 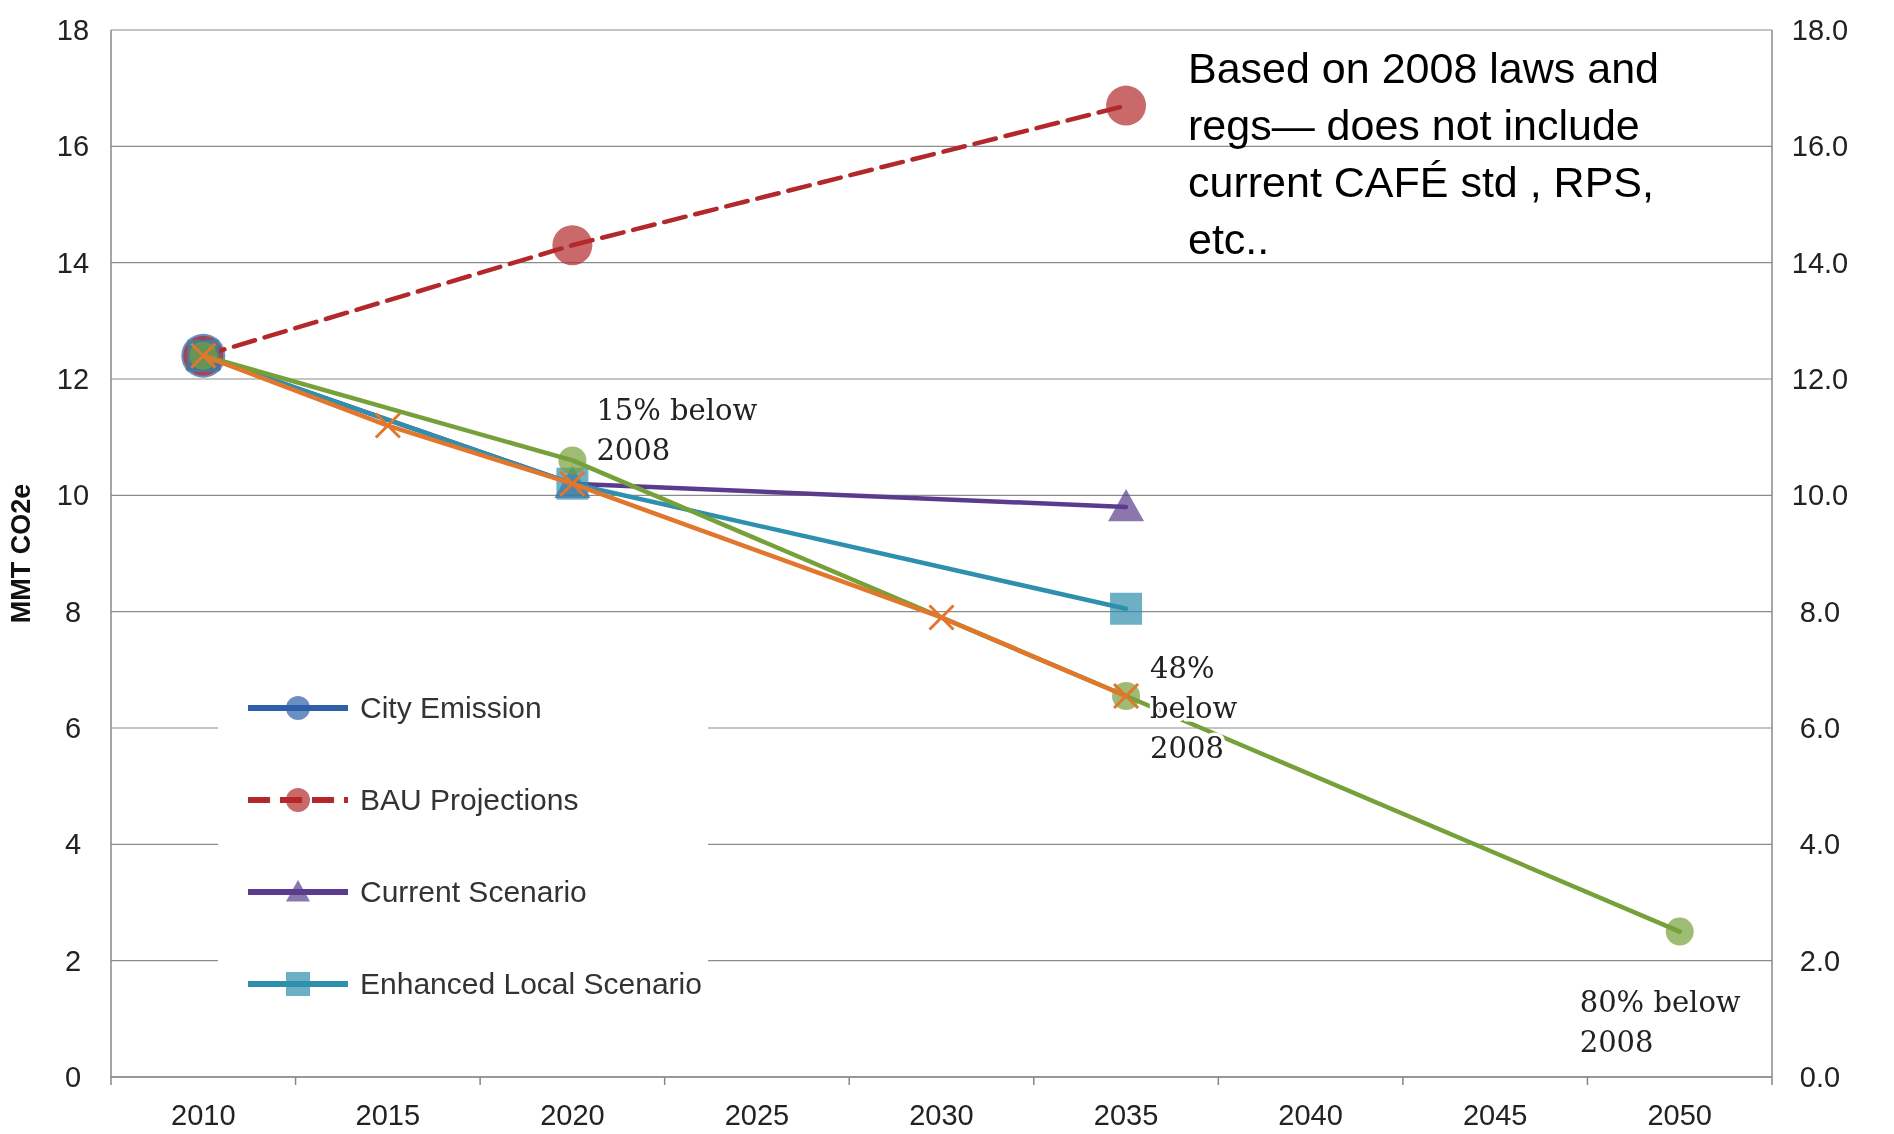 I want to click on y-tick-label: 4, so click(x=73, y=844).